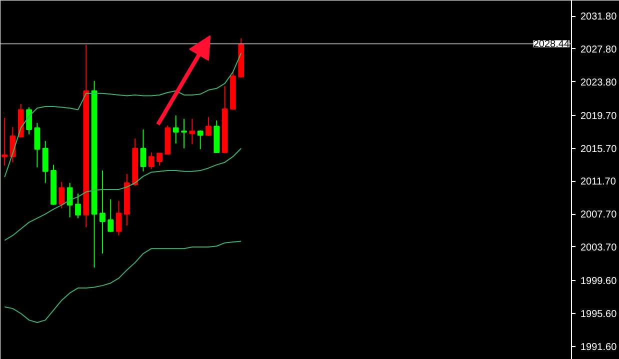 The height and width of the screenshot is (359, 619). I want to click on y-tick-label: 2015.70, so click(599, 149).